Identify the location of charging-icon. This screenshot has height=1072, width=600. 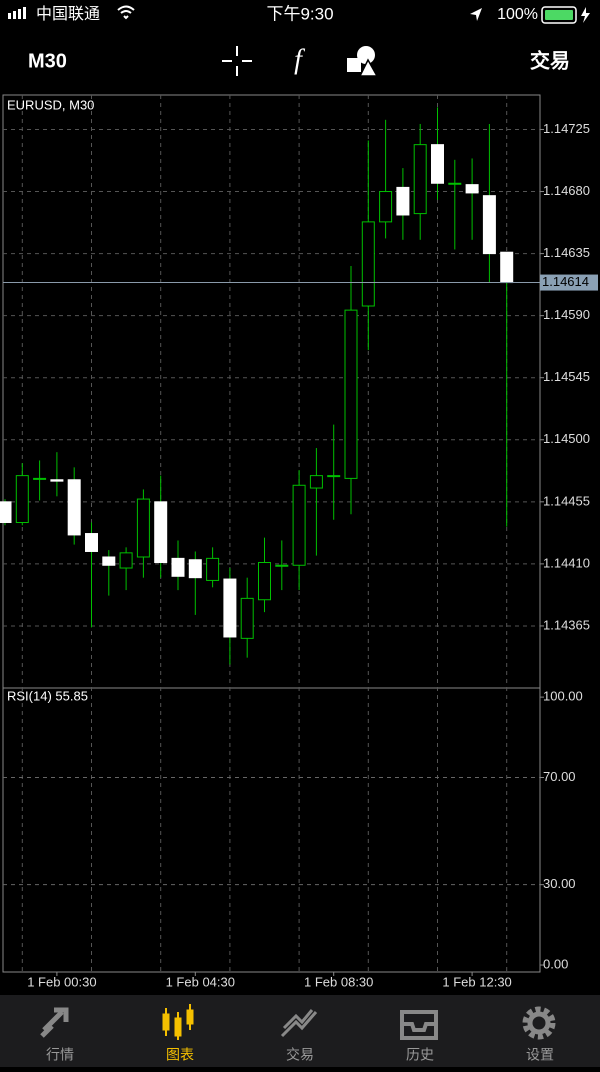
(585, 15).